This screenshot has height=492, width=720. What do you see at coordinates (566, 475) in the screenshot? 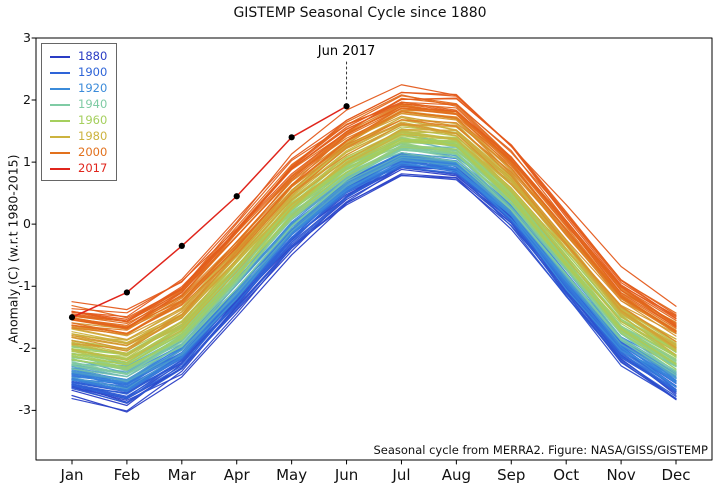
I see `x-tick-label-oct: Oct` at bounding box center [566, 475].